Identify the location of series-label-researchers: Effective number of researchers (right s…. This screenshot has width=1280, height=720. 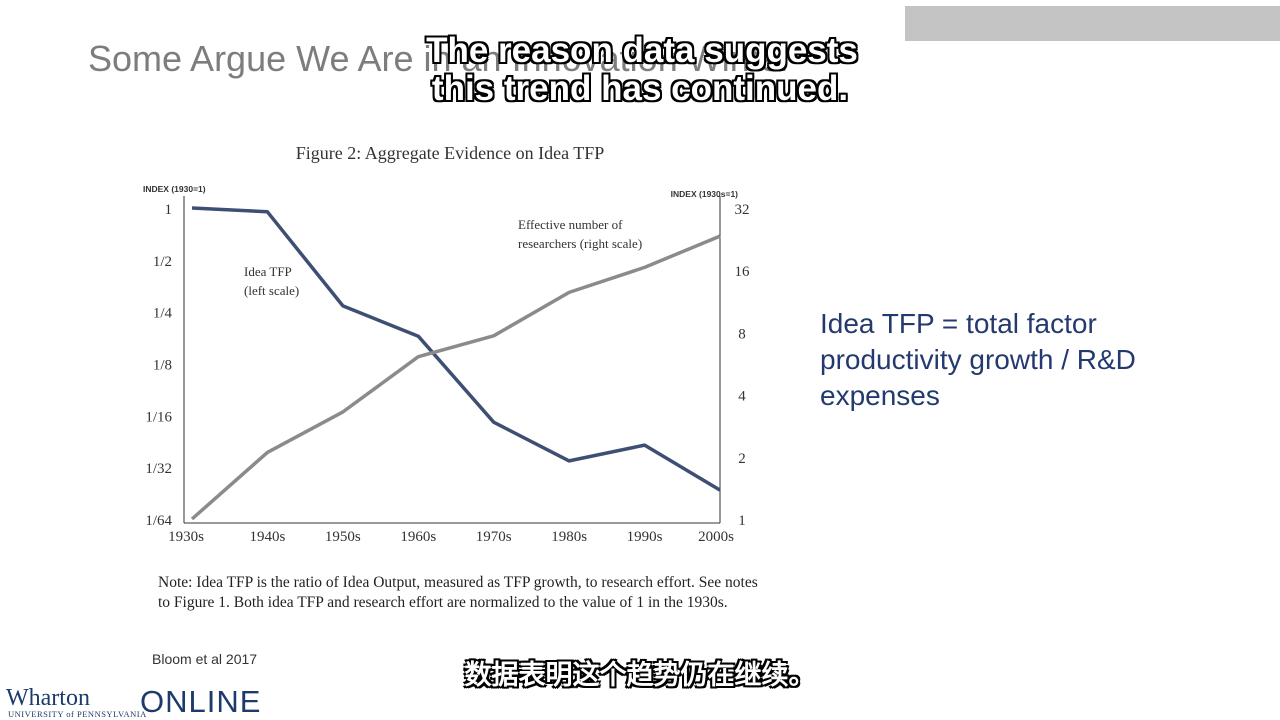
(580, 234).